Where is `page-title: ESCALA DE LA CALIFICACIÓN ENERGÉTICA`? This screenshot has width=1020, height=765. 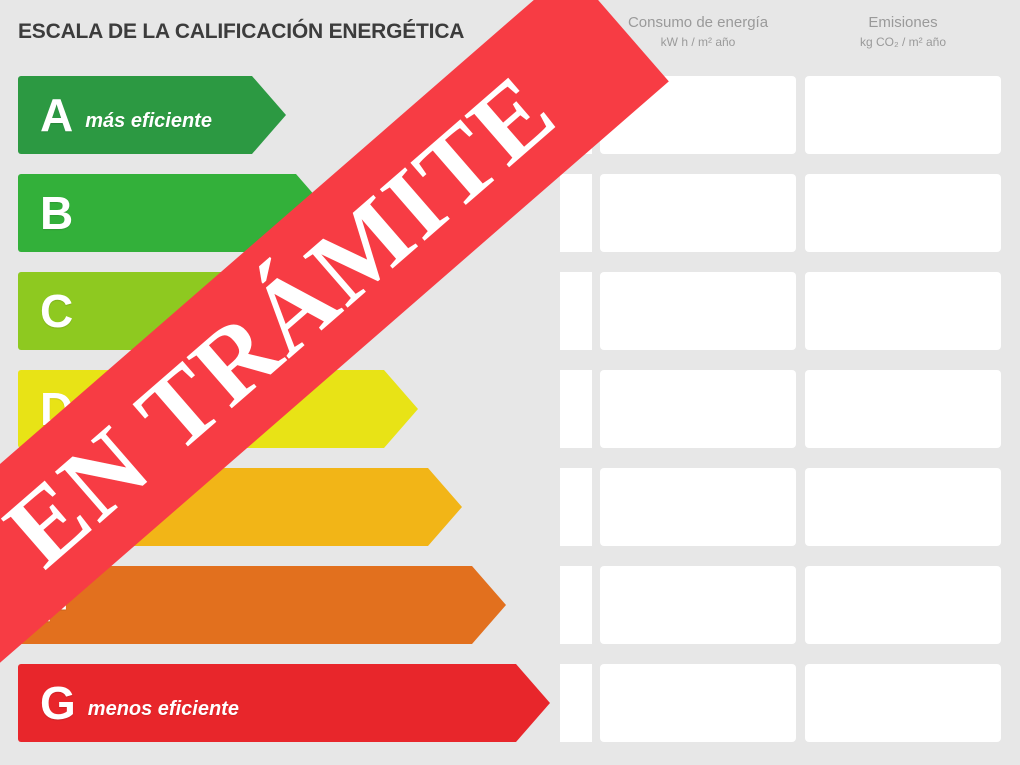
page-title: ESCALA DE LA CALIFICACIÓN ENERGÉTICA is located at coordinates (241, 31).